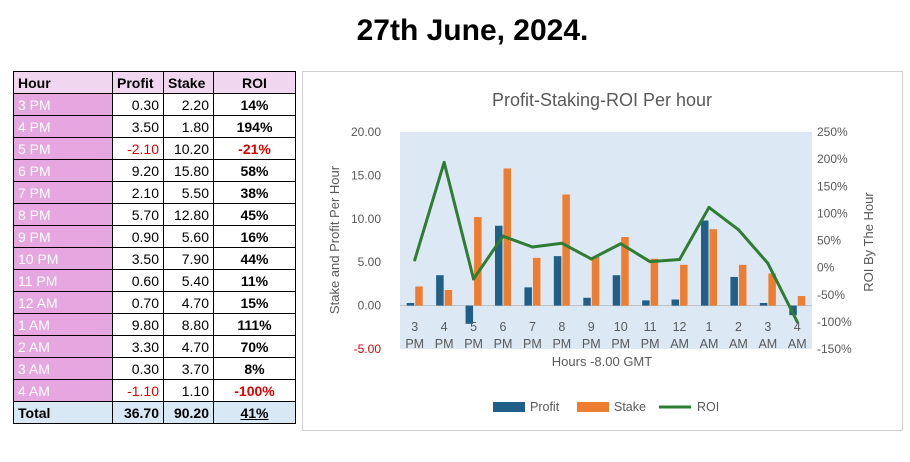  I want to click on x-tick-label: 10, so click(621, 327).